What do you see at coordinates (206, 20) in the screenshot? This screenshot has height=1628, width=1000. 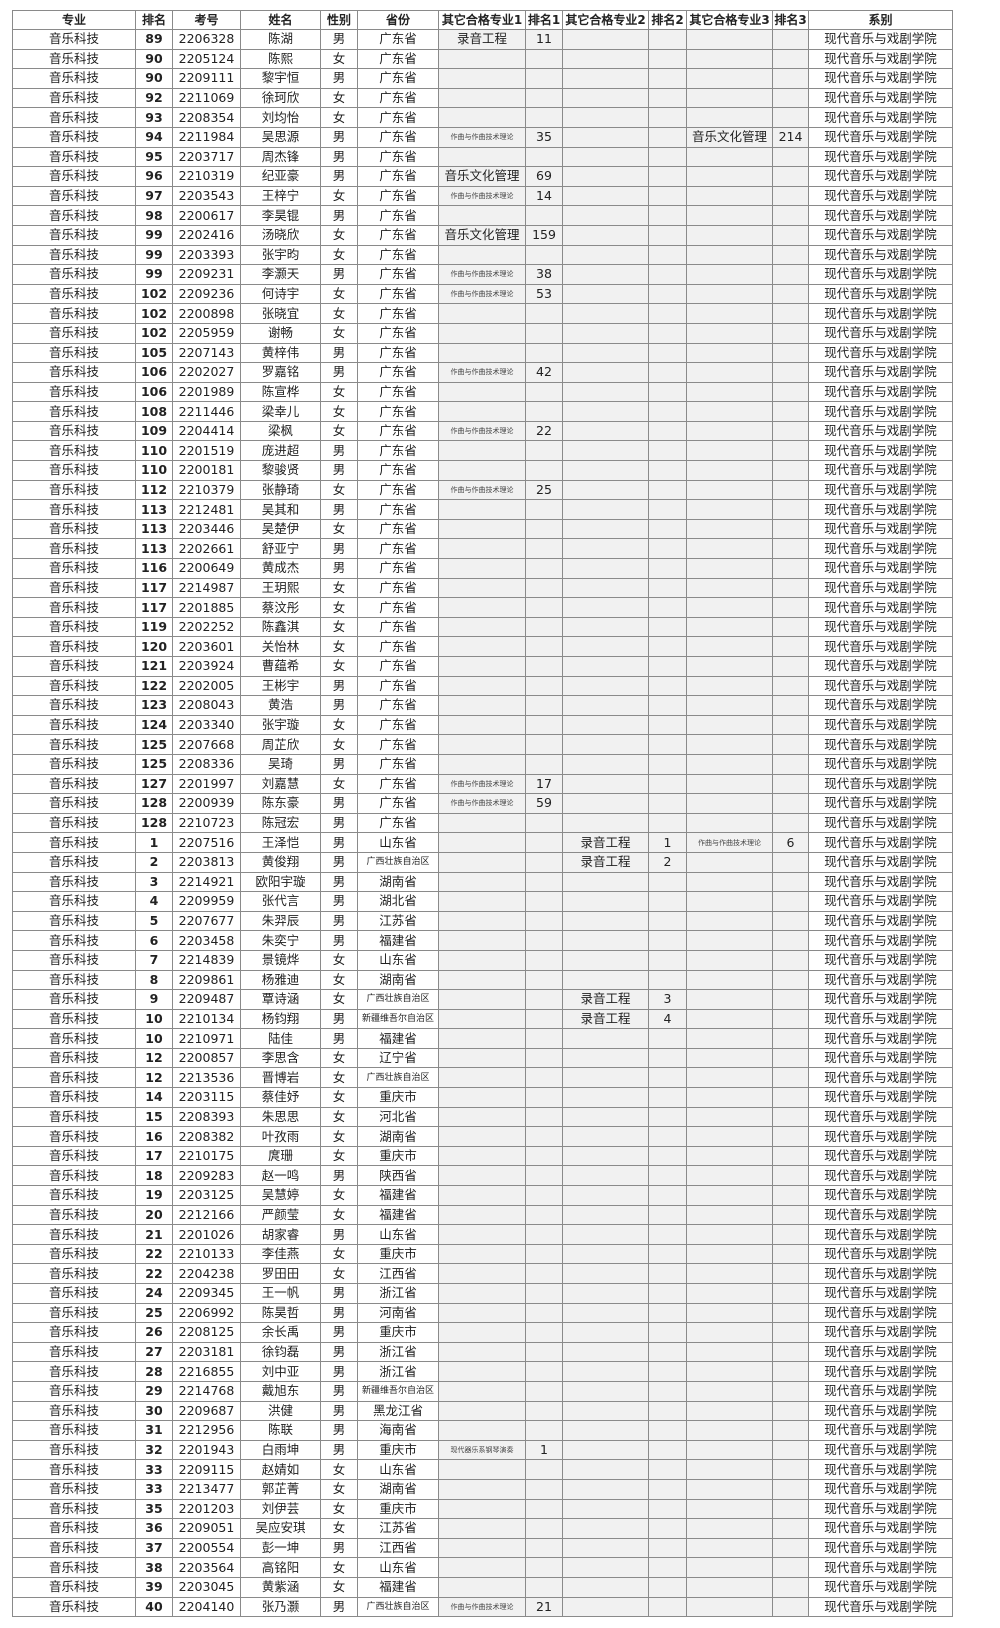 I see `header-exam-id: 考号` at bounding box center [206, 20].